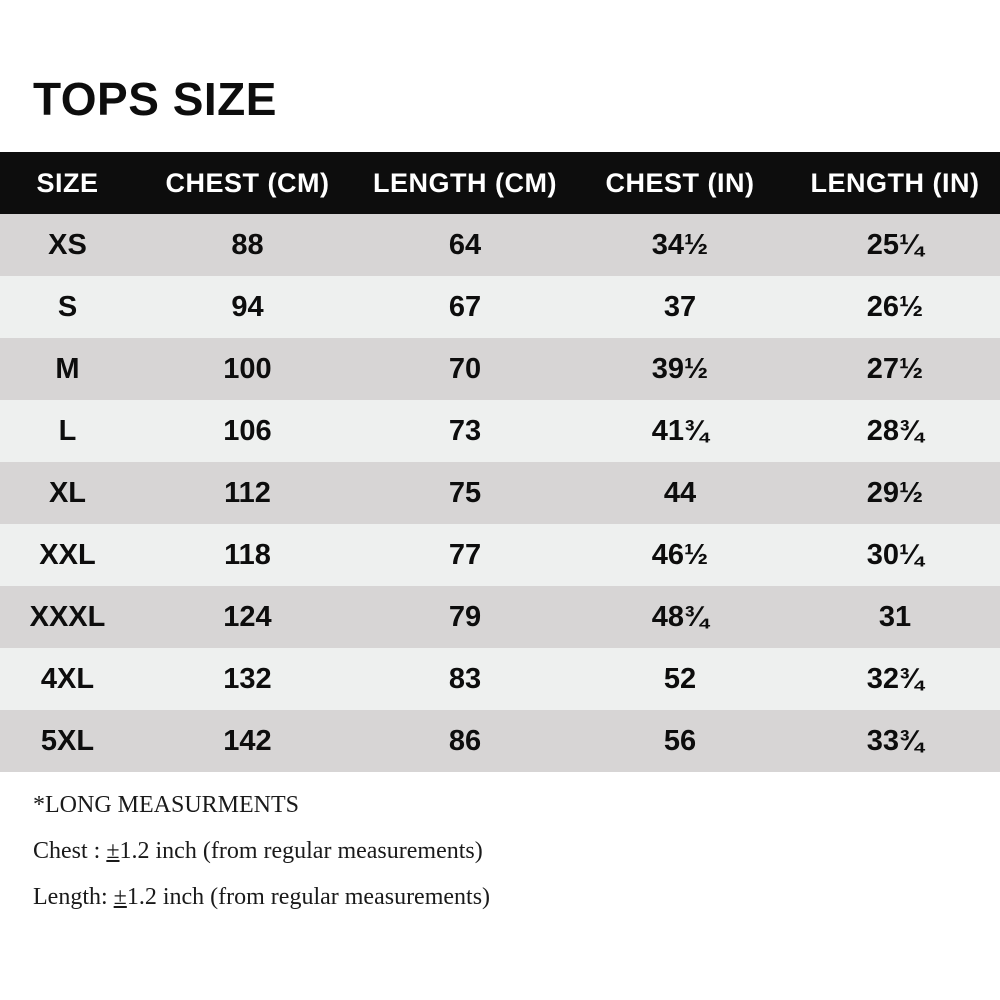 This screenshot has width=1000, height=1000. I want to click on table-cell: 77, so click(465, 554).